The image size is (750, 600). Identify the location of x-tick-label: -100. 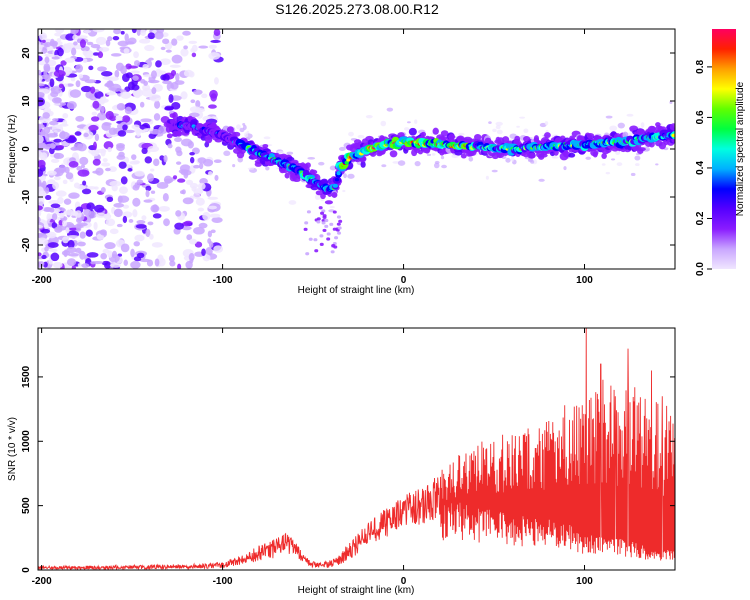
(223, 581).